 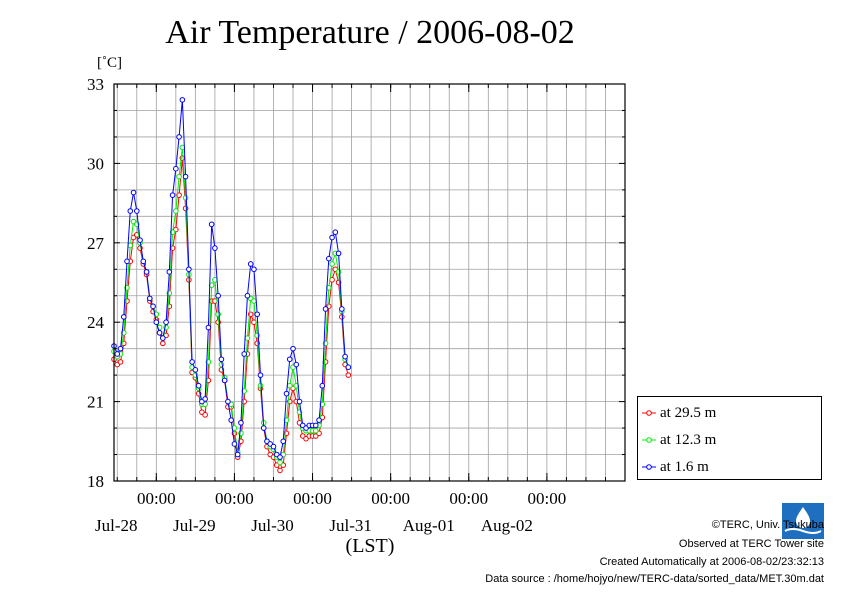 What do you see at coordinates (507, 525) in the screenshot?
I see `x-date-label: Aug-02` at bounding box center [507, 525].